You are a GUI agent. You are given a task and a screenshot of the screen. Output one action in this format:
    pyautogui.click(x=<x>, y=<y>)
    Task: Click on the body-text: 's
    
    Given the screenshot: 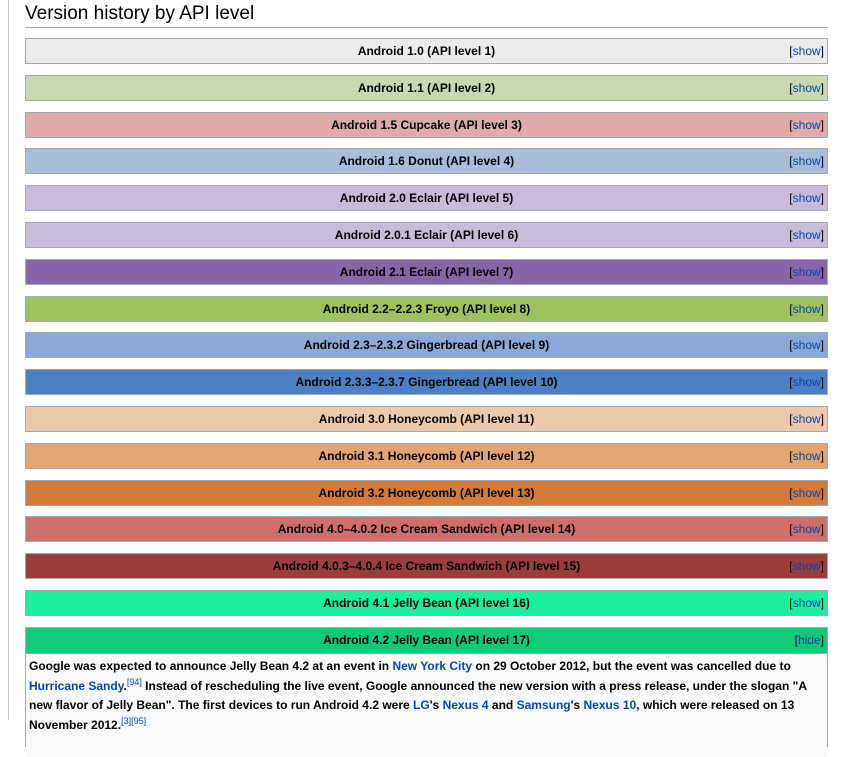 What is the action you would take?
    pyautogui.click(x=436, y=705)
    